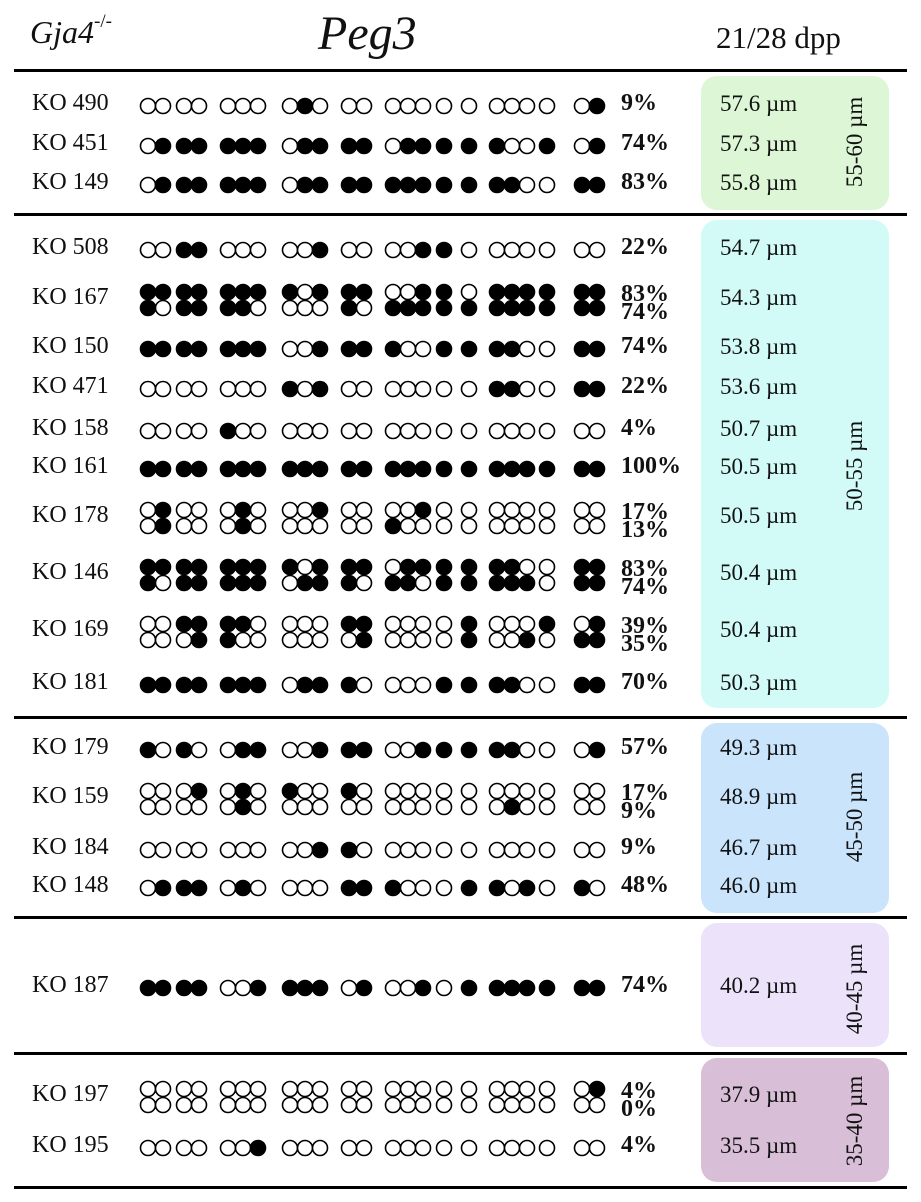 This screenshot has height=1202, width=921. What do you see at coordinates (854, 142) in the screenshot?
I see `size-range-label: 55-60 µm` at bounding box center [854, 142].